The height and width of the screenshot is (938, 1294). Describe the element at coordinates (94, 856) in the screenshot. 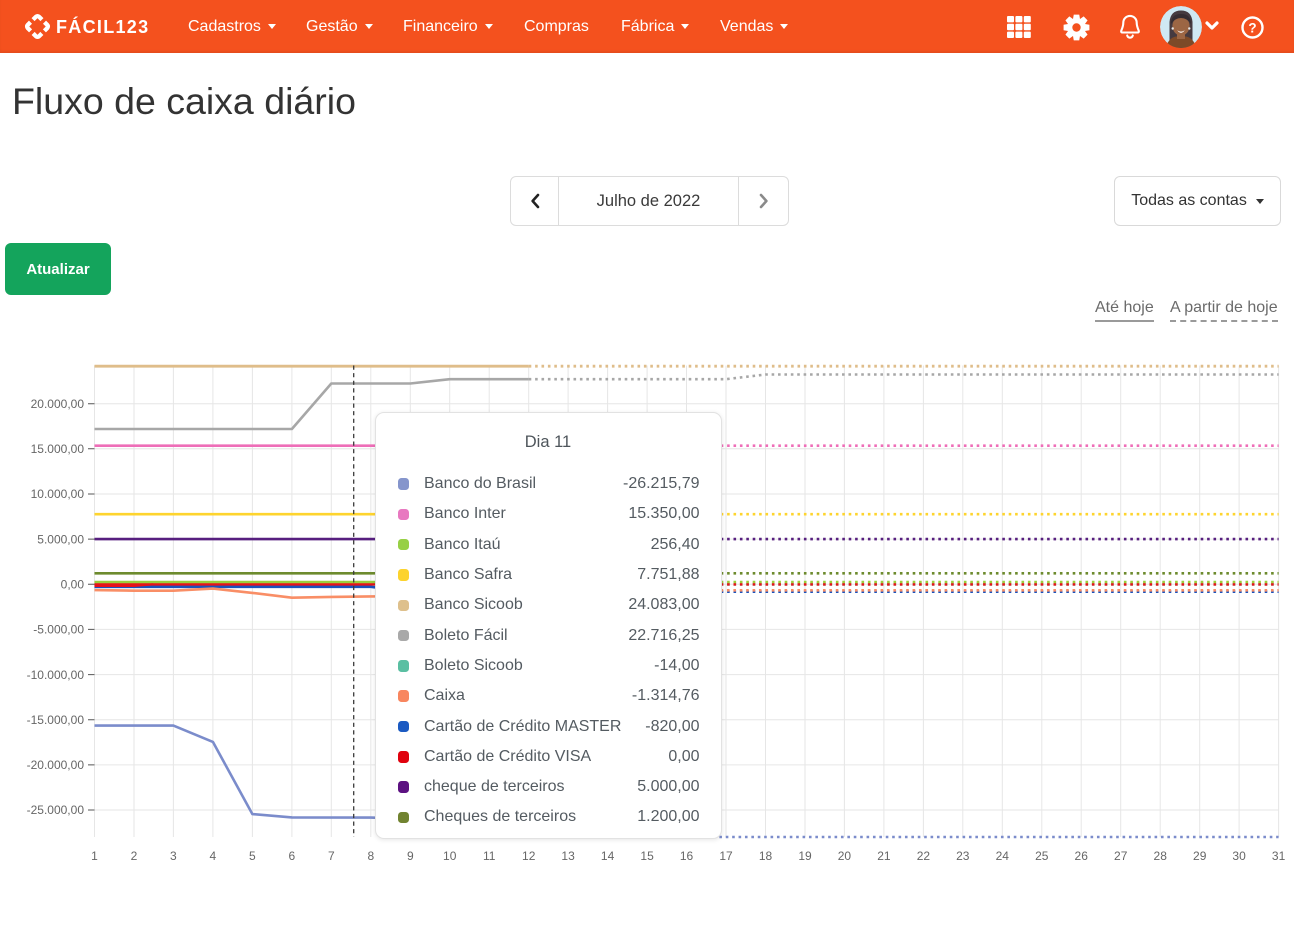

I see `svg-text: 1` at that location.